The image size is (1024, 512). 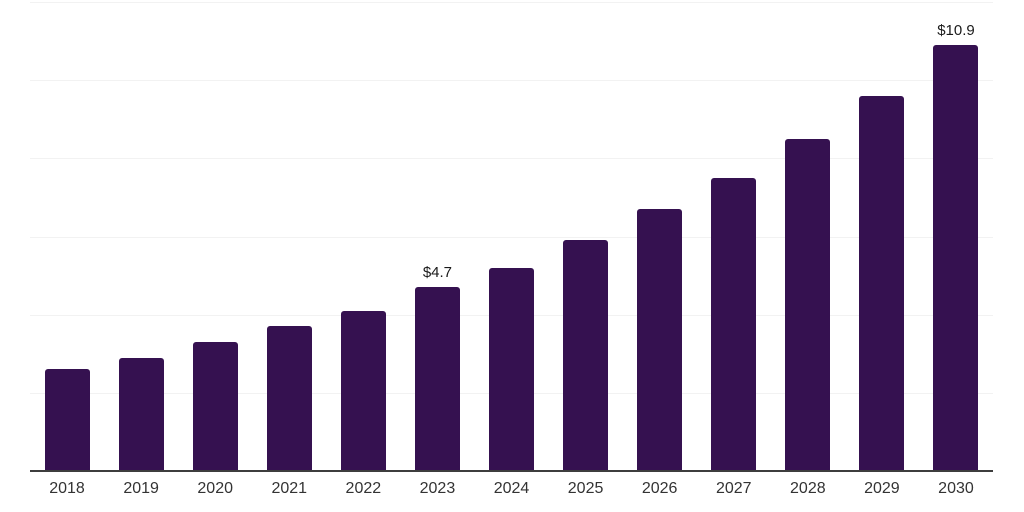 What do you see at coordinates (808, 488) in the screenshot?
I see `x-axis-label: 2028` at bounding box center [808, 488].